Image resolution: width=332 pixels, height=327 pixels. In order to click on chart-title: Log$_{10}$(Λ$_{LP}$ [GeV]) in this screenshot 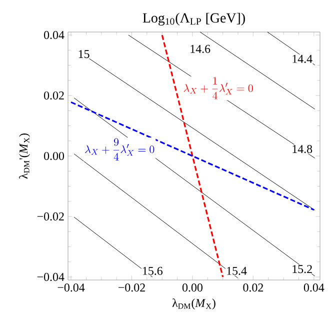, I will do `click(193, 19)`.